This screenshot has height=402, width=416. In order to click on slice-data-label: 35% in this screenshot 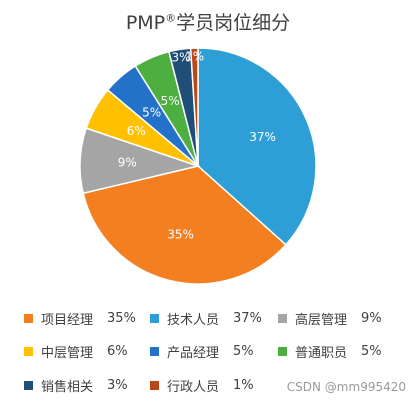, I will do `click(180, 235)`.